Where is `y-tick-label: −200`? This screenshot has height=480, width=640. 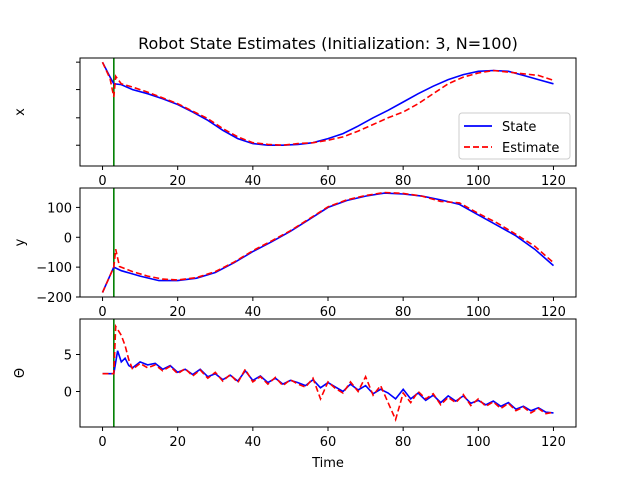
y-tick-label: −200 is located at coordinates (54, 298).